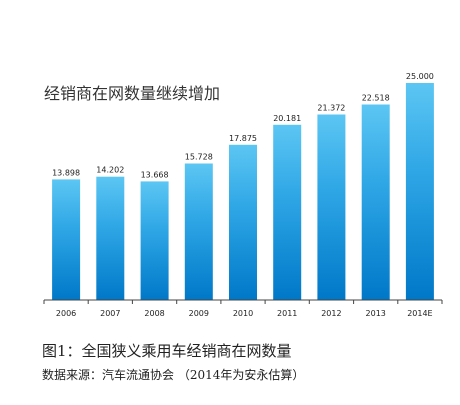 This screenshot has width=460, height=405. What do you see at coordinates (110, 313) in the screenshot?
I see `x-tick-label-2007: 2007` at bounding box center [110, 313].